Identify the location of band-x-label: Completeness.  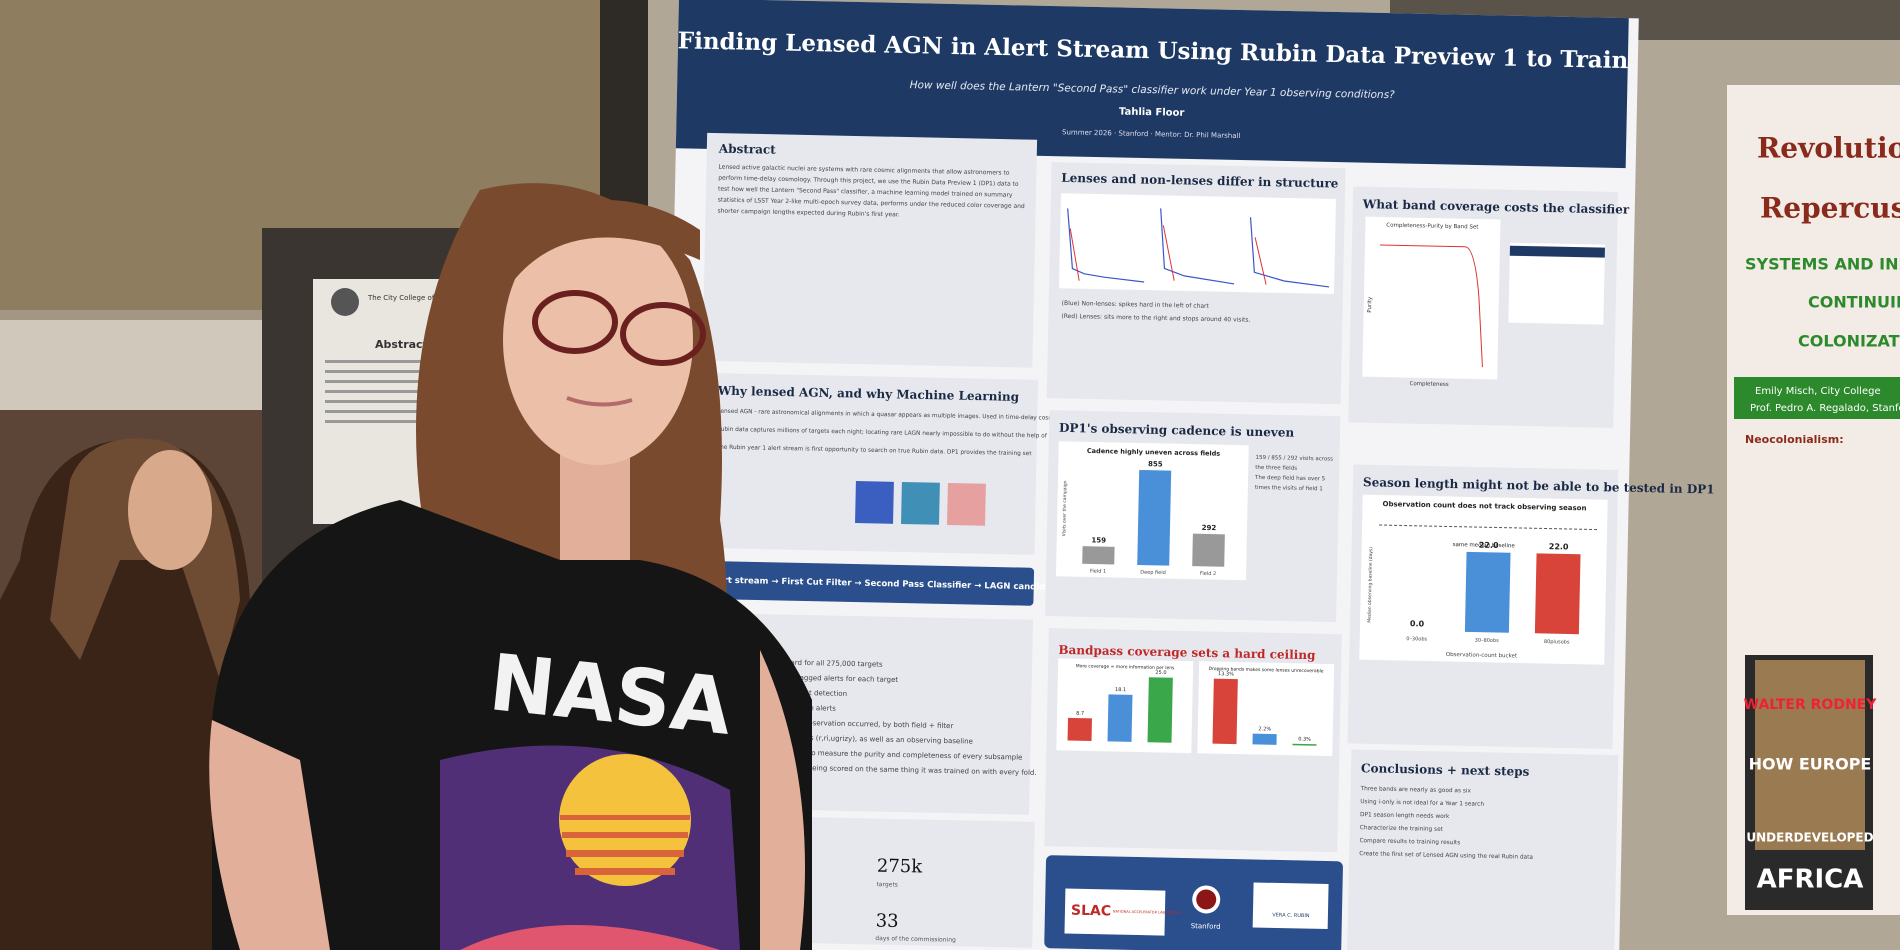
(1428, 384).